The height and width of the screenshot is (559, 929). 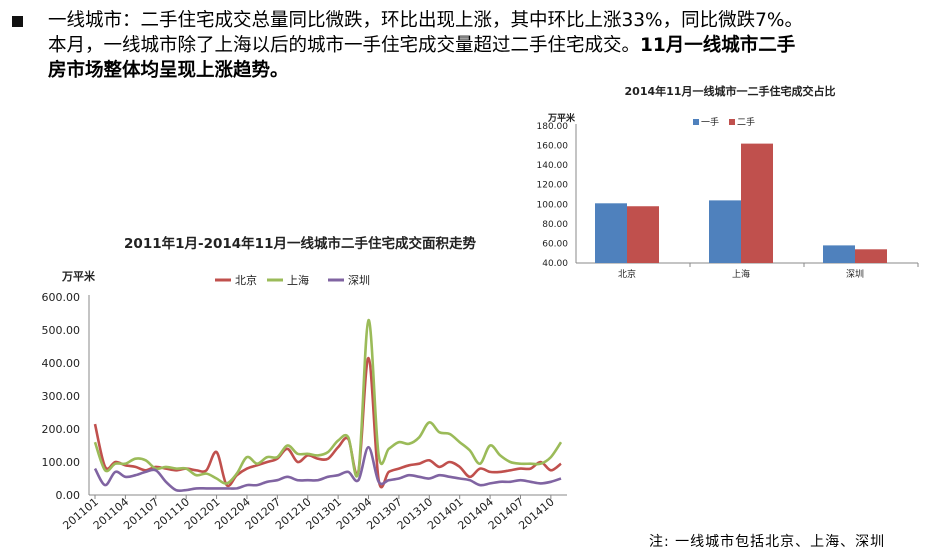 I want to click on y-tick-label: 600.00, so click(x=61, y=297).